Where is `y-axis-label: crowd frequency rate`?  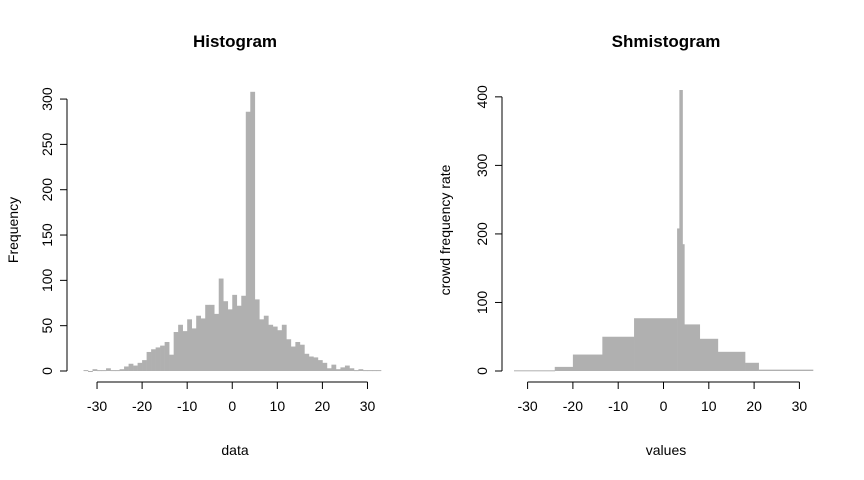 y-axis-label: crowd frequency rate is located at coordinates (445, 229).